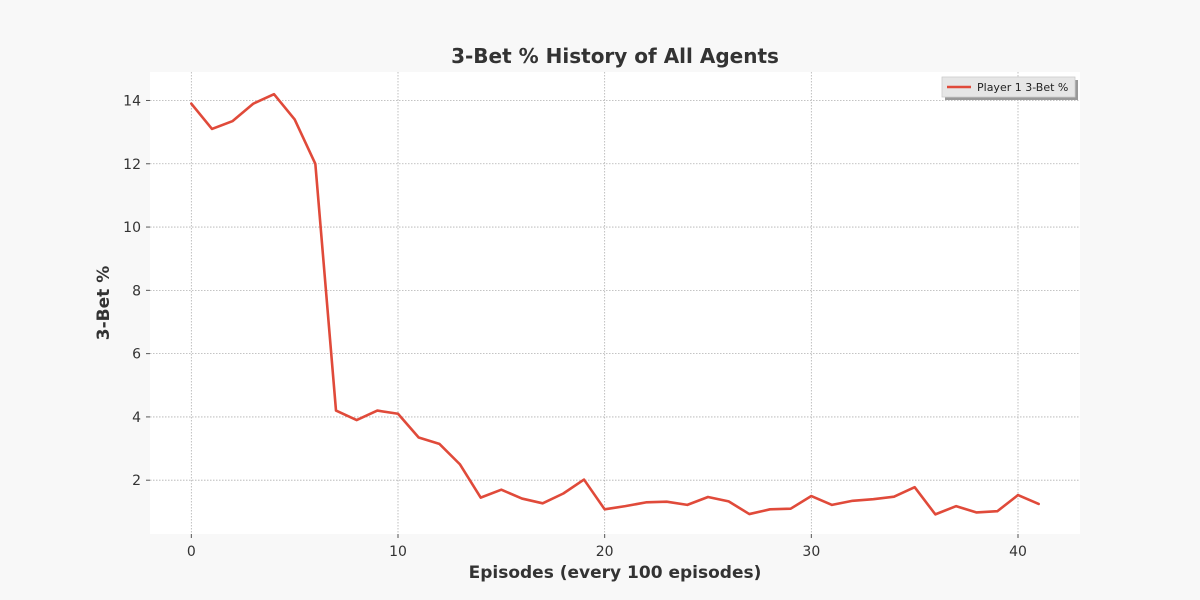 The image size is (1200, 600). What do you see at coordinates (605, 552) in the screenshot?
I see `x-tick-label: 20` at bounding box center [605, 552].